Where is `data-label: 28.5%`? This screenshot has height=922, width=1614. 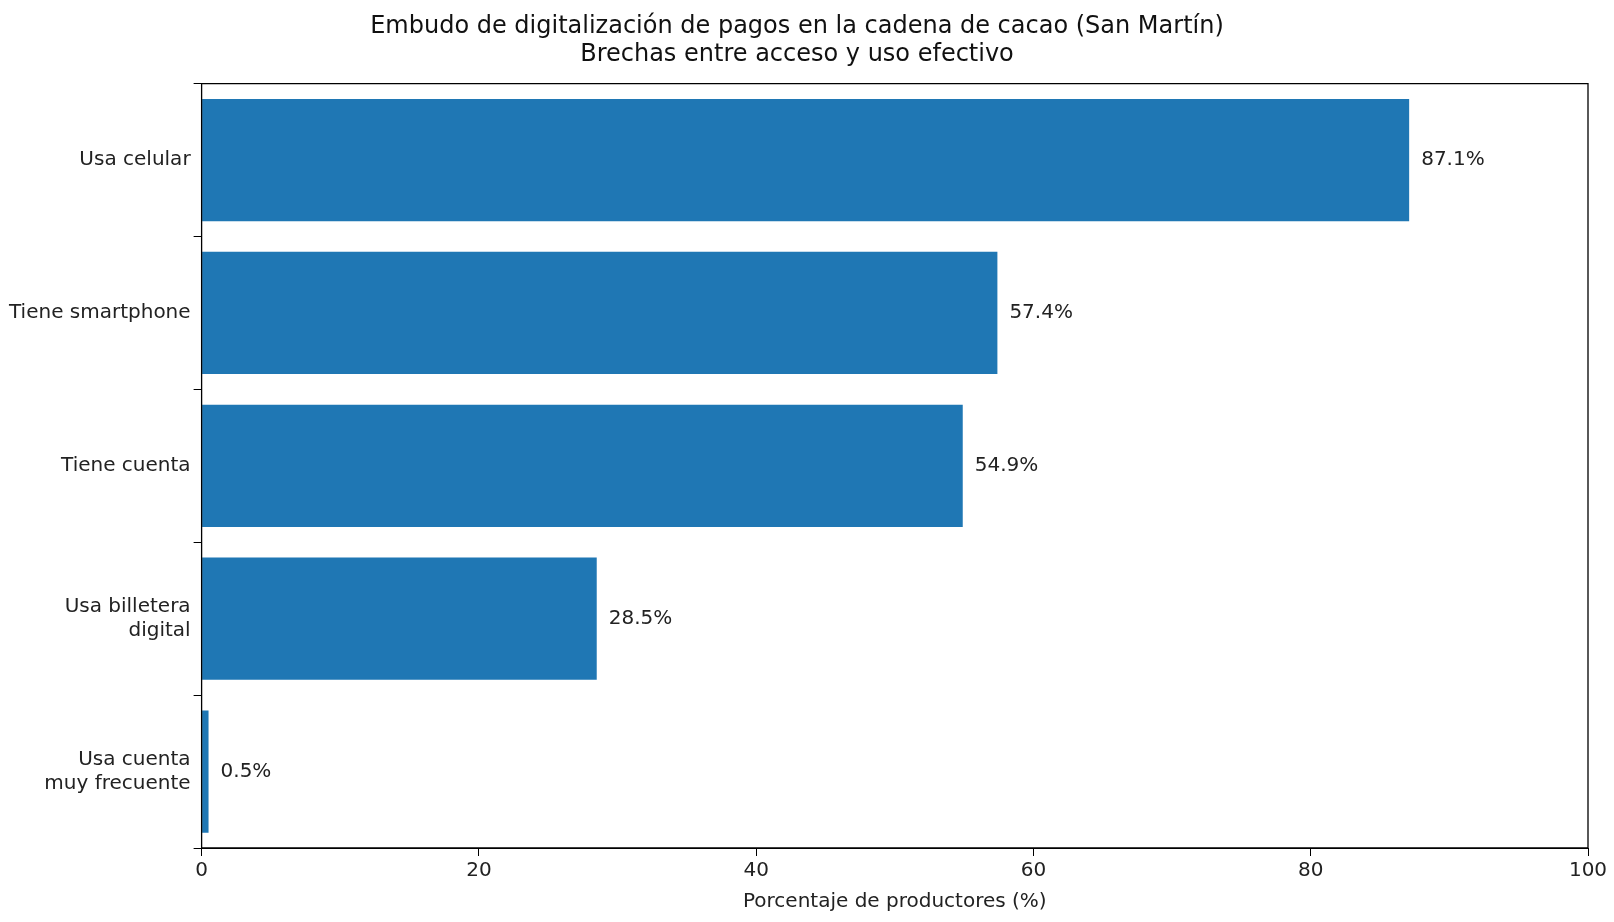
data-label: 28.5% is located at coordinates (640, 616).